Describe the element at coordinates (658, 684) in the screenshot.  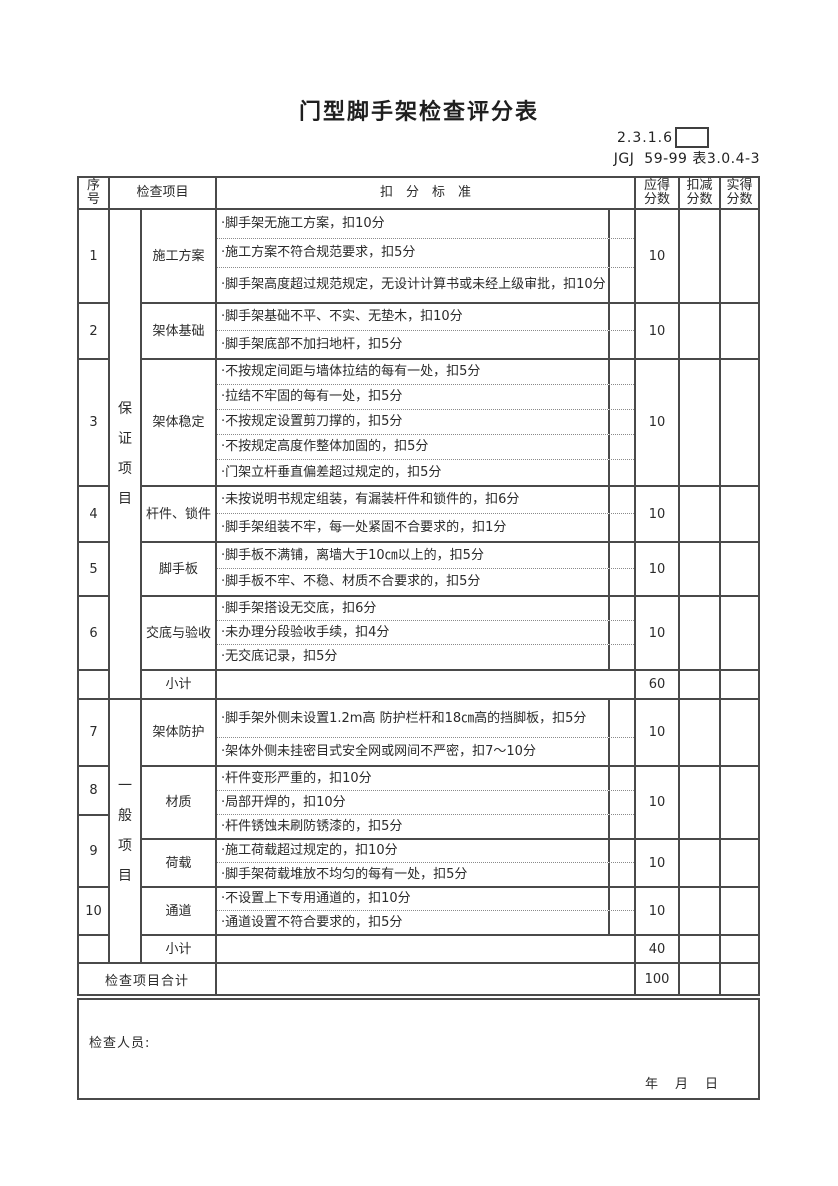
I see `subtotal-expected-score: 60` at that location.